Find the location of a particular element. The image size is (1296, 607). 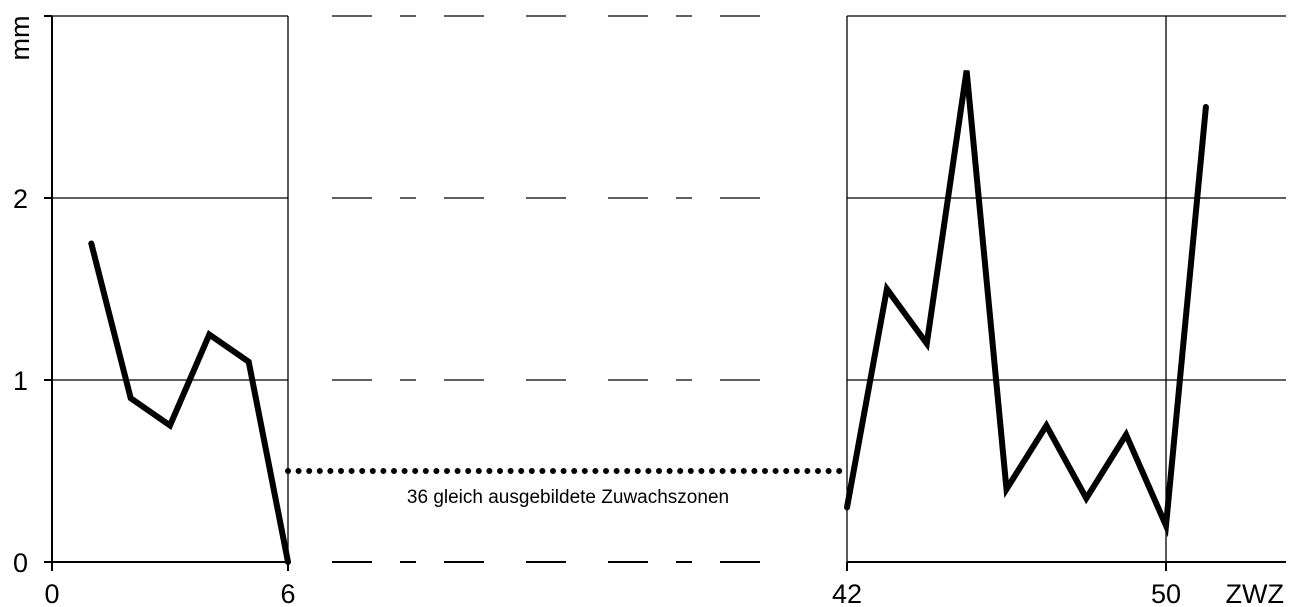

x-tick-label: 50 is located at coordinates (1166, 593).